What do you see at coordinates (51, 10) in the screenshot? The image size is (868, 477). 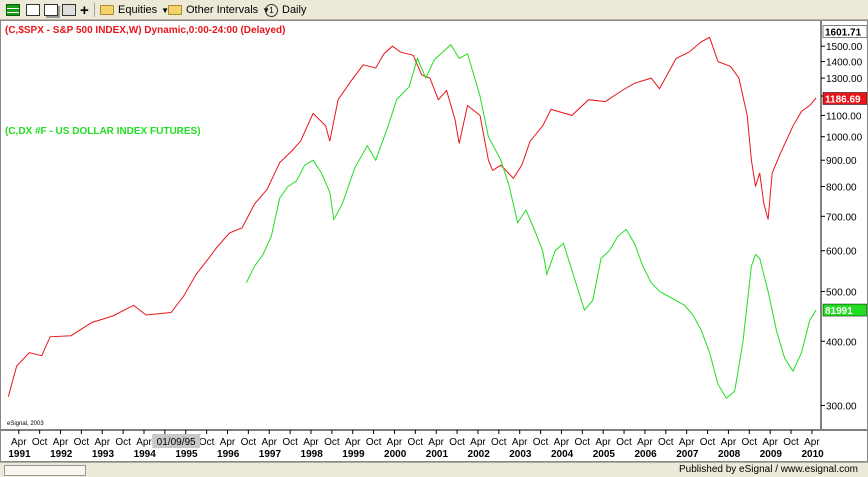 I see `copy-icon` at bounding box center [51, 10].